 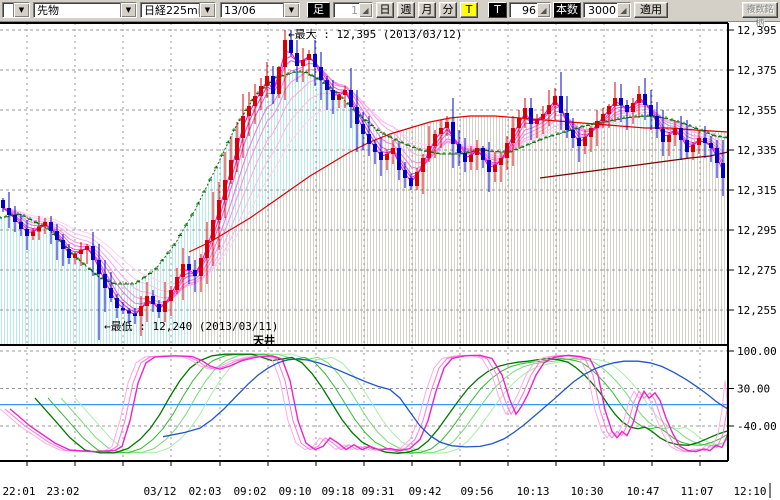 I want to click on svg-text: 12,395, so click(x=757, y=30).